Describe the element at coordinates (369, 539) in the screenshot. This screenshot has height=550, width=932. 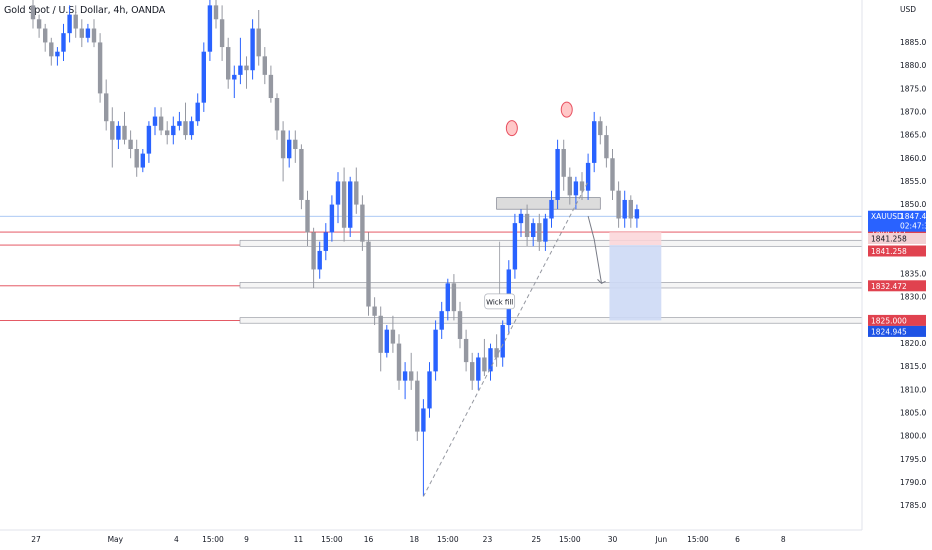
I see `x-tick-label: 16` at that location.